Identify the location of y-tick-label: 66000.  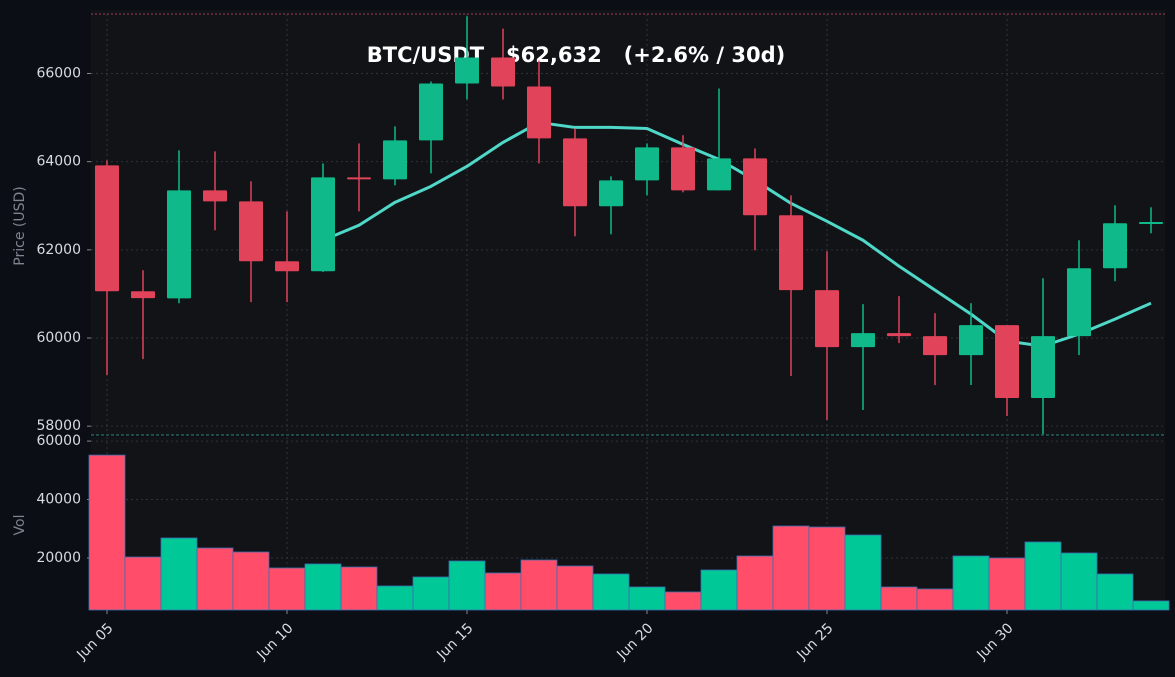
(58, 74).